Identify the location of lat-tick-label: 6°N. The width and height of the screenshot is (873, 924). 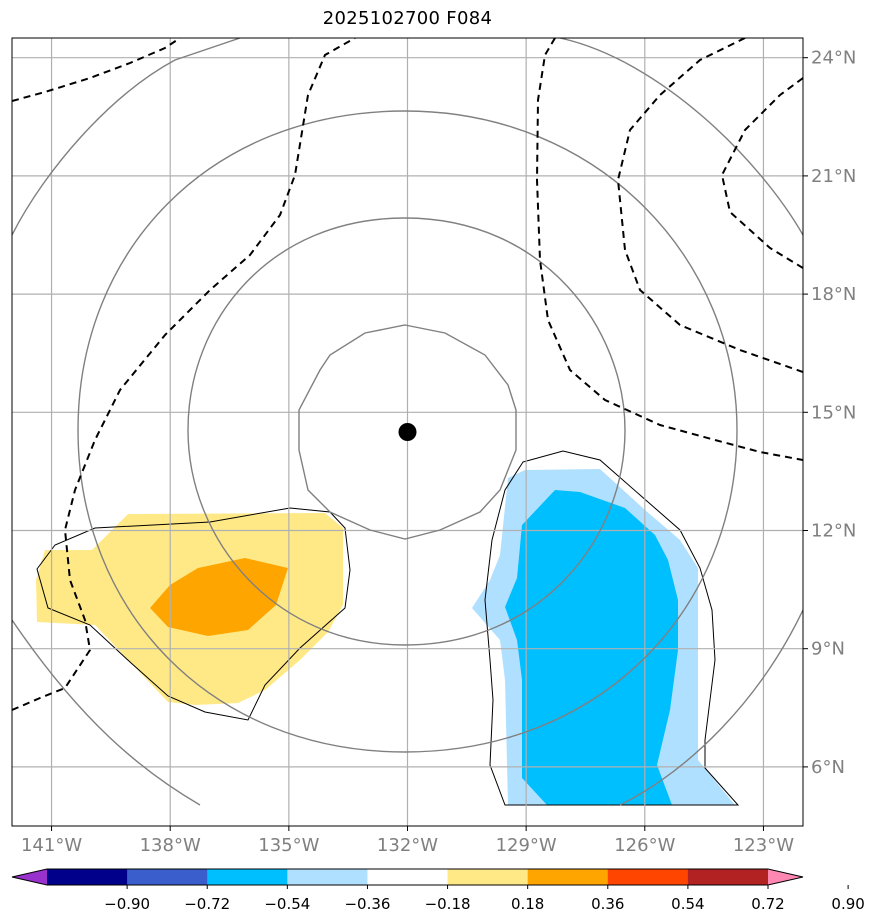
(828, 767).